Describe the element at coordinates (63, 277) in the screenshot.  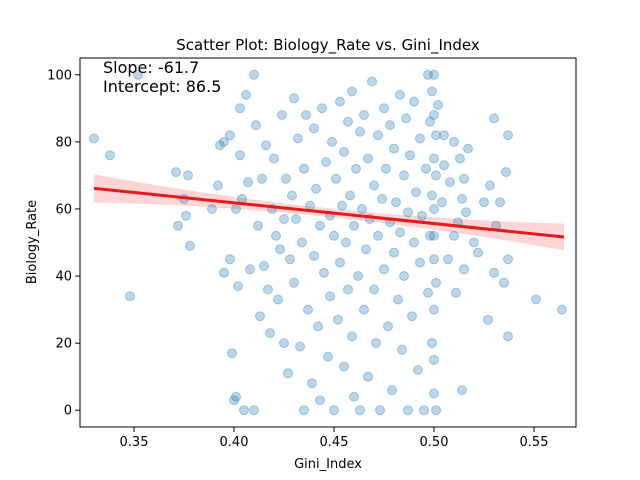
I see `y-tick-label: 40` at that location.